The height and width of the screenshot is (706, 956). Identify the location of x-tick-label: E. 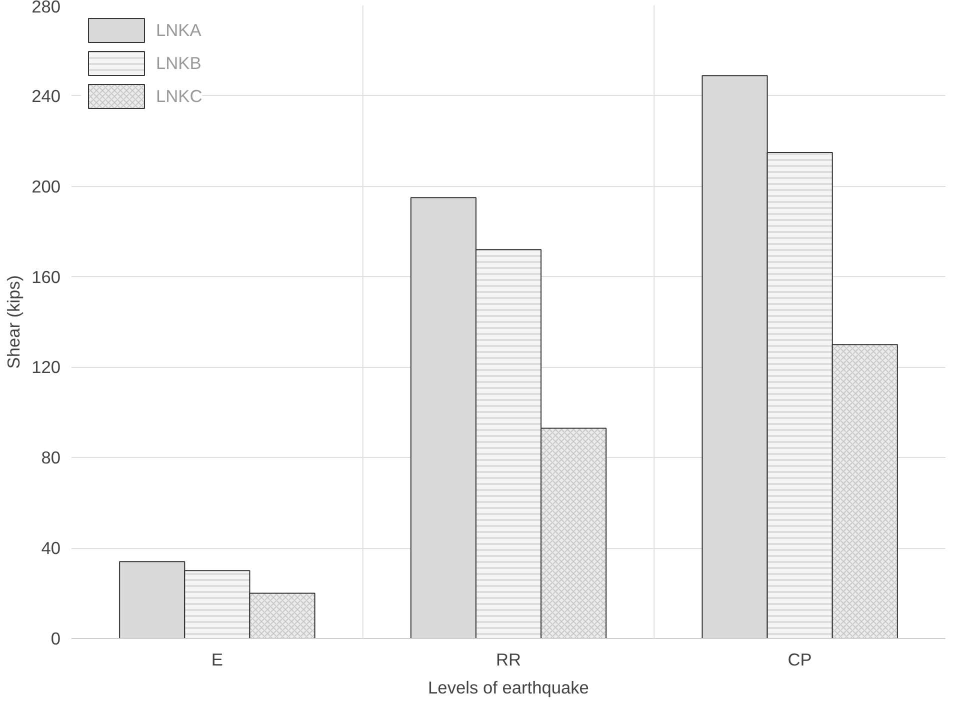
(217, 660).